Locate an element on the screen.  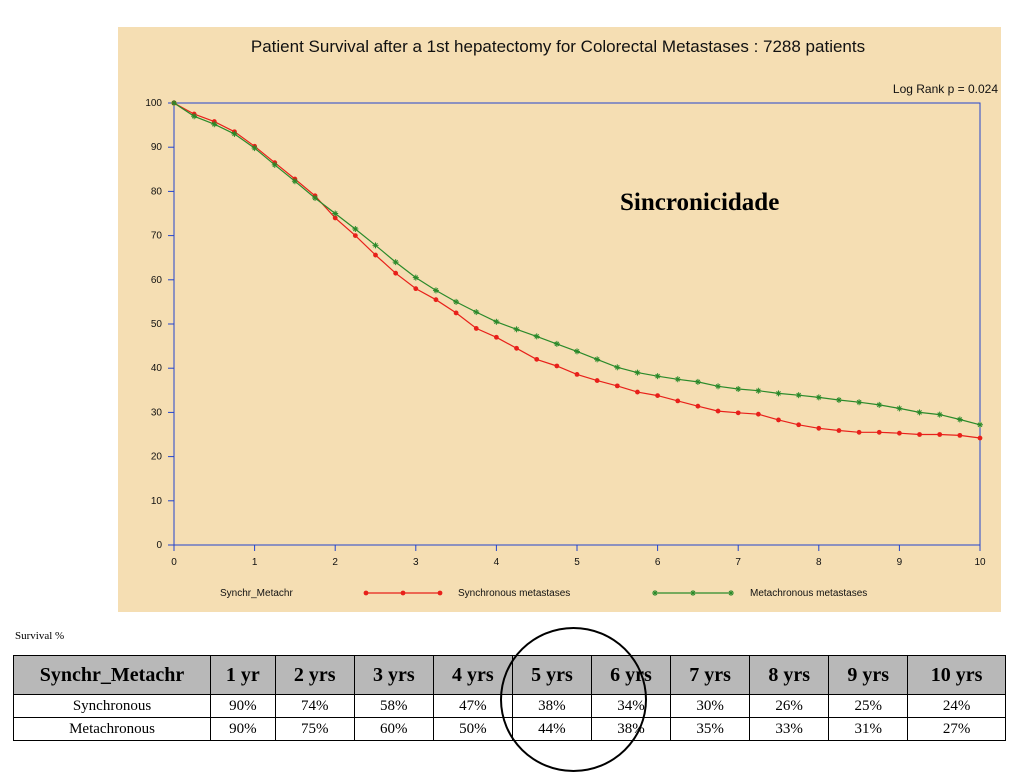
y-tick-label: 90 is located at coordinates (157, 147).